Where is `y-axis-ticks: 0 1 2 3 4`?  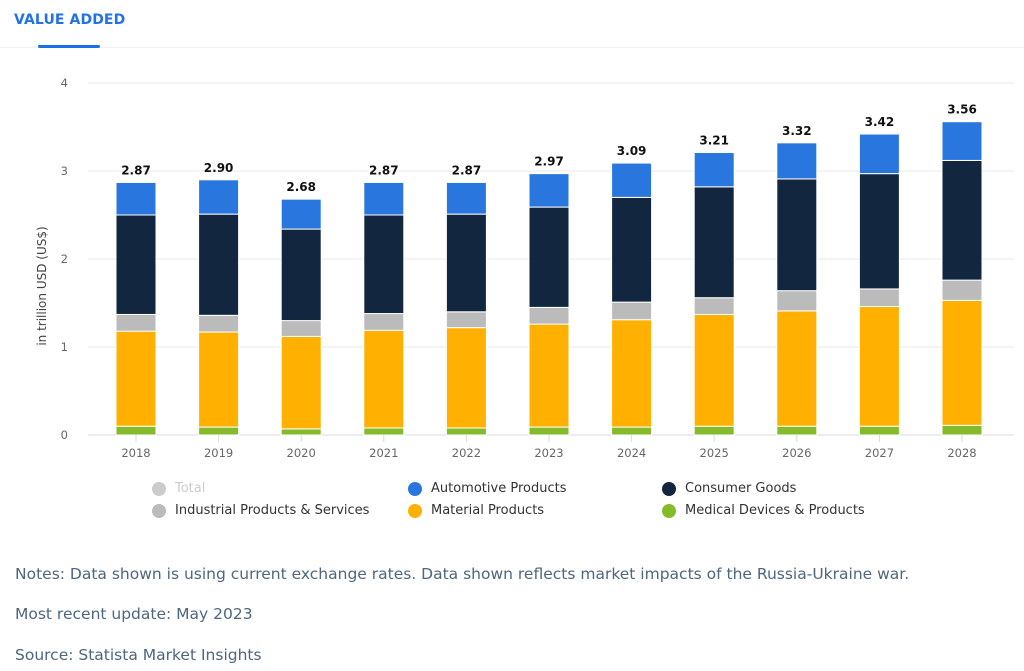
y-axis-ticks: 0 1 2 3 4 is located at coordinates (64, 259).